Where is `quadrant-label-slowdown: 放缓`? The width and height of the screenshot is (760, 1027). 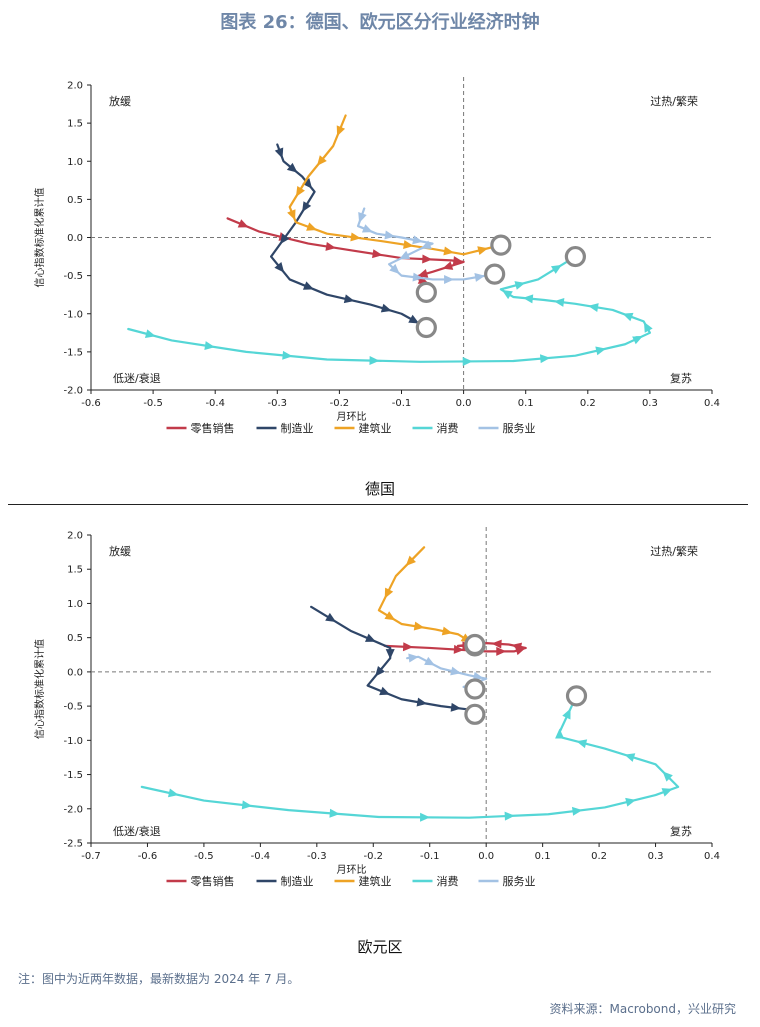
quadrant-label-slowdown: 放缓 is located at coordinates (120, 551).